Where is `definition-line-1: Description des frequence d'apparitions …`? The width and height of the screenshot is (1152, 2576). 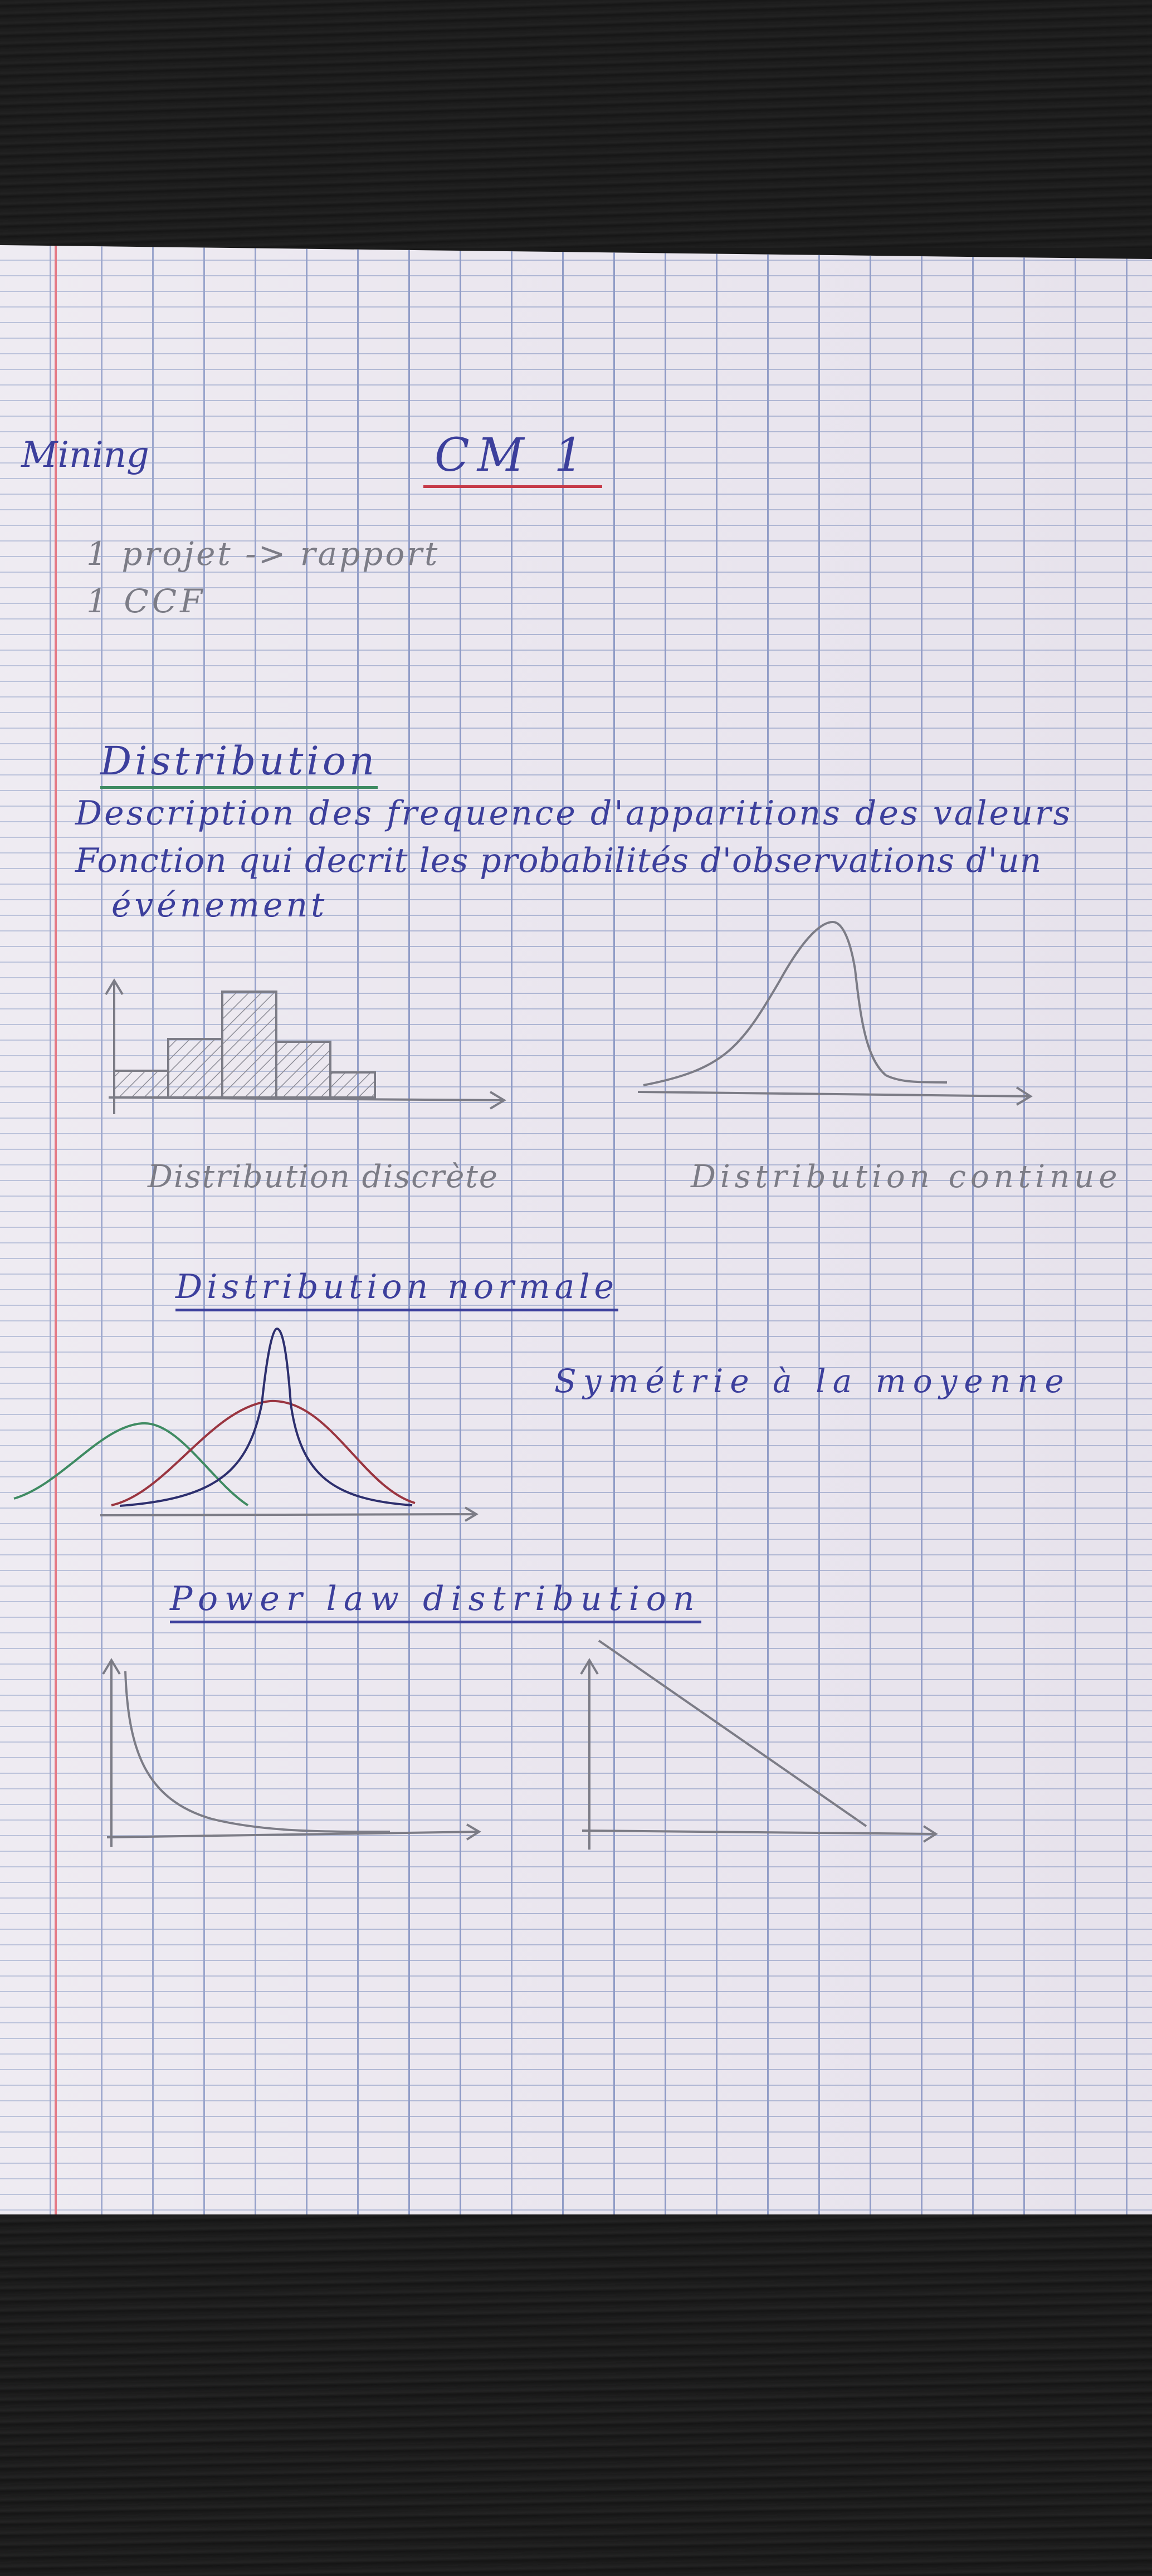
definition-line-1: Description des frequence d'apparitions … is located at coordinates (574, 813).